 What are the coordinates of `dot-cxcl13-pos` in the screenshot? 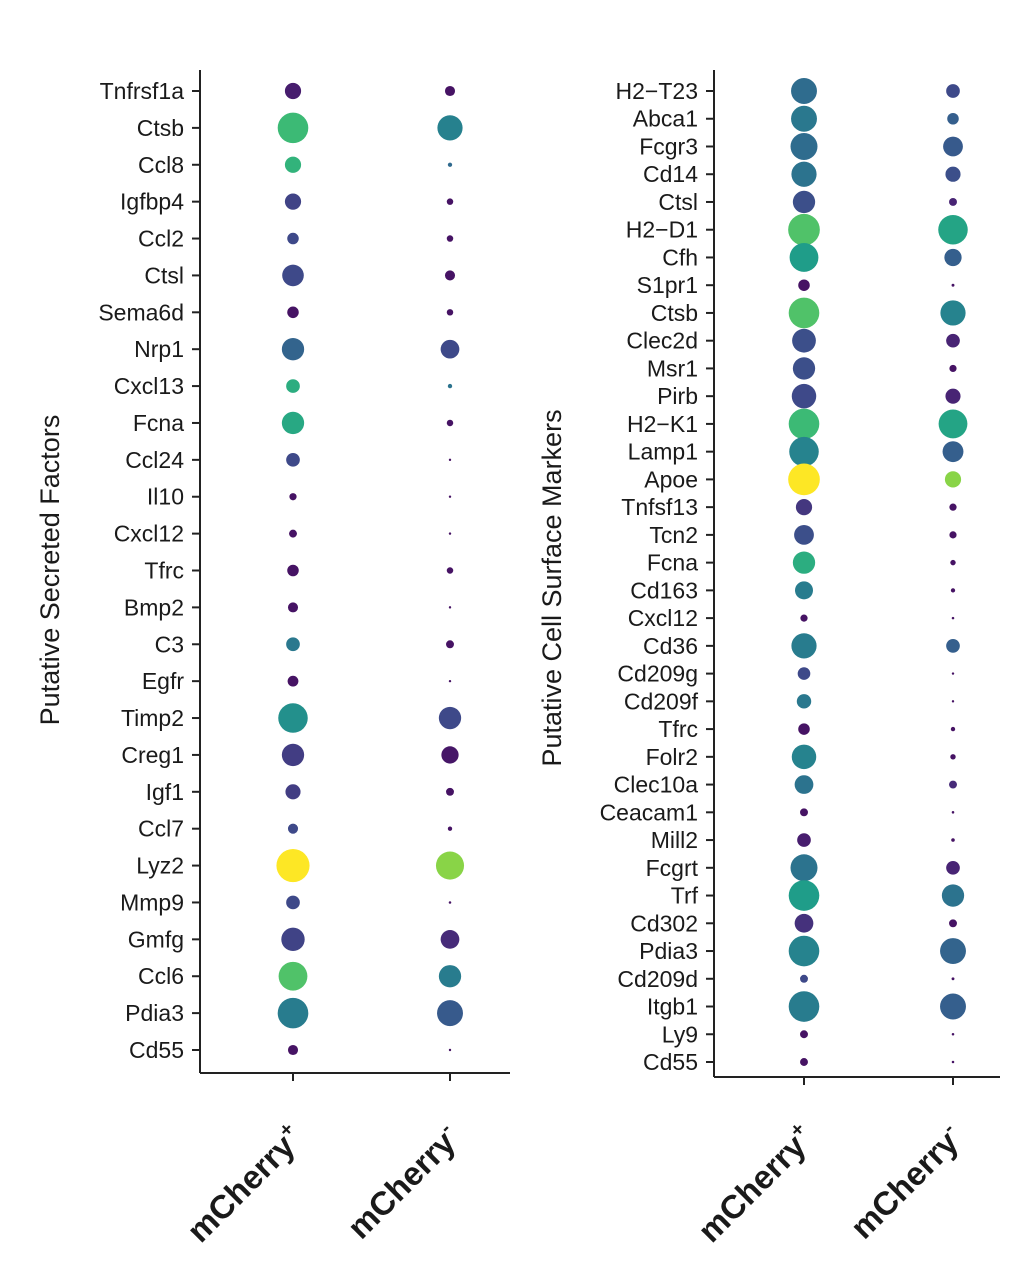 It's located at (293, 386).